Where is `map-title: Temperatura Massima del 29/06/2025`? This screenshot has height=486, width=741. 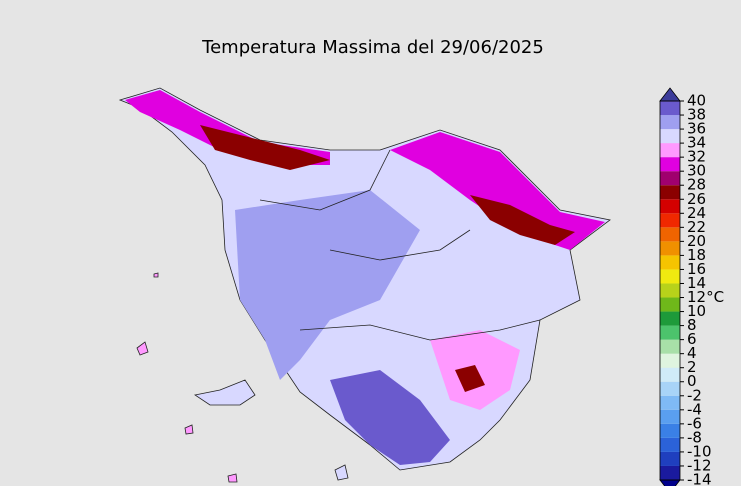 map-title: Temperatura Massima del 29/06/2025 is located at coordinates (372, 47).